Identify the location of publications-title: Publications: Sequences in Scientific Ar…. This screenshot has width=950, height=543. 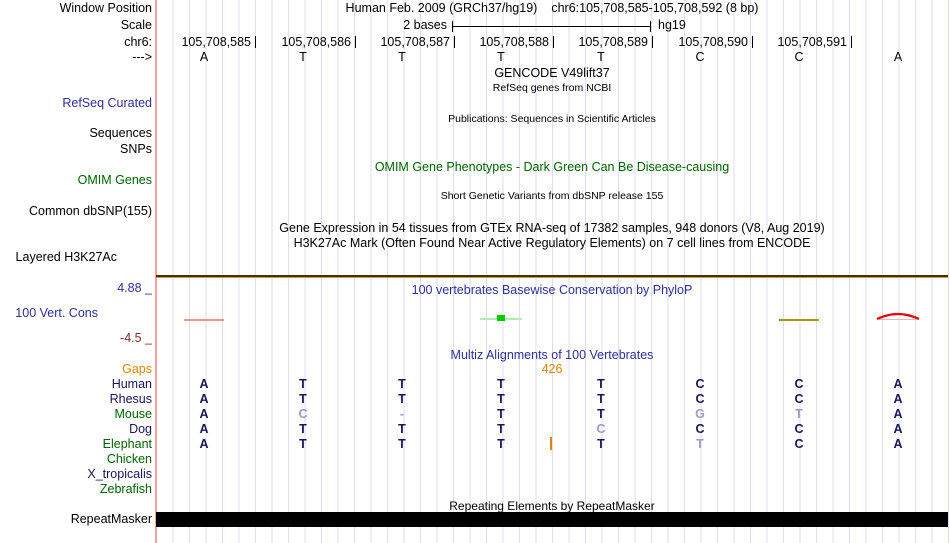
(552, 119).